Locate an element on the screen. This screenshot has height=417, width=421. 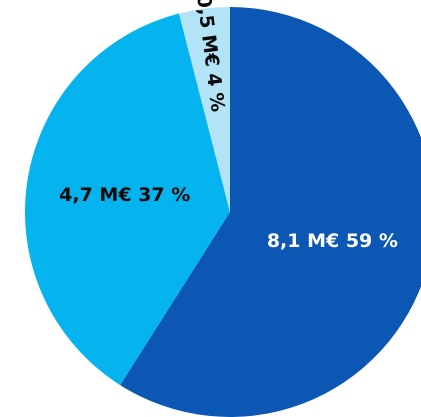
slice-label: 4,7 M€ 37 % is located at coordinates (124, 195).